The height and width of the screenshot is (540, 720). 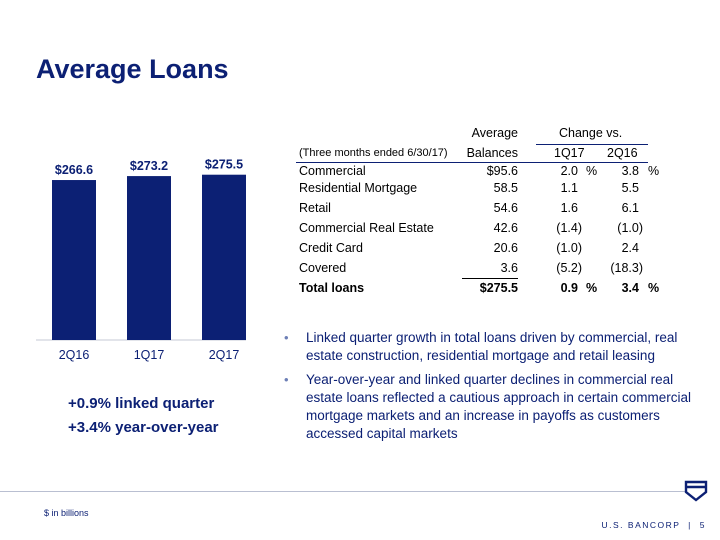 I want to click on year-over-year-growth: +3.4% year-over-year, so click(x=143, y=427).